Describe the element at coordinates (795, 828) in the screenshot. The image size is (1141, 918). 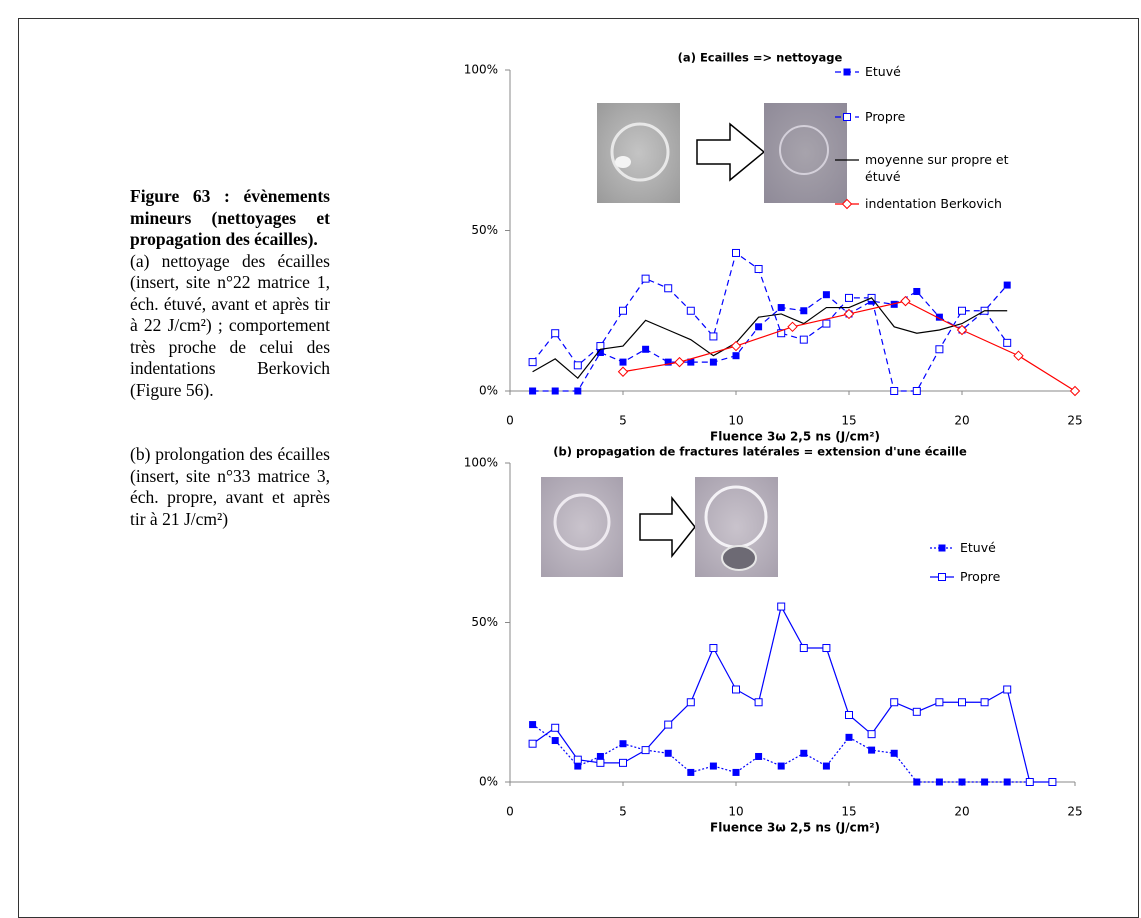
I see `x-axis-title: Fluence 3ω 2,5 ns (J/cm²)` at that location.